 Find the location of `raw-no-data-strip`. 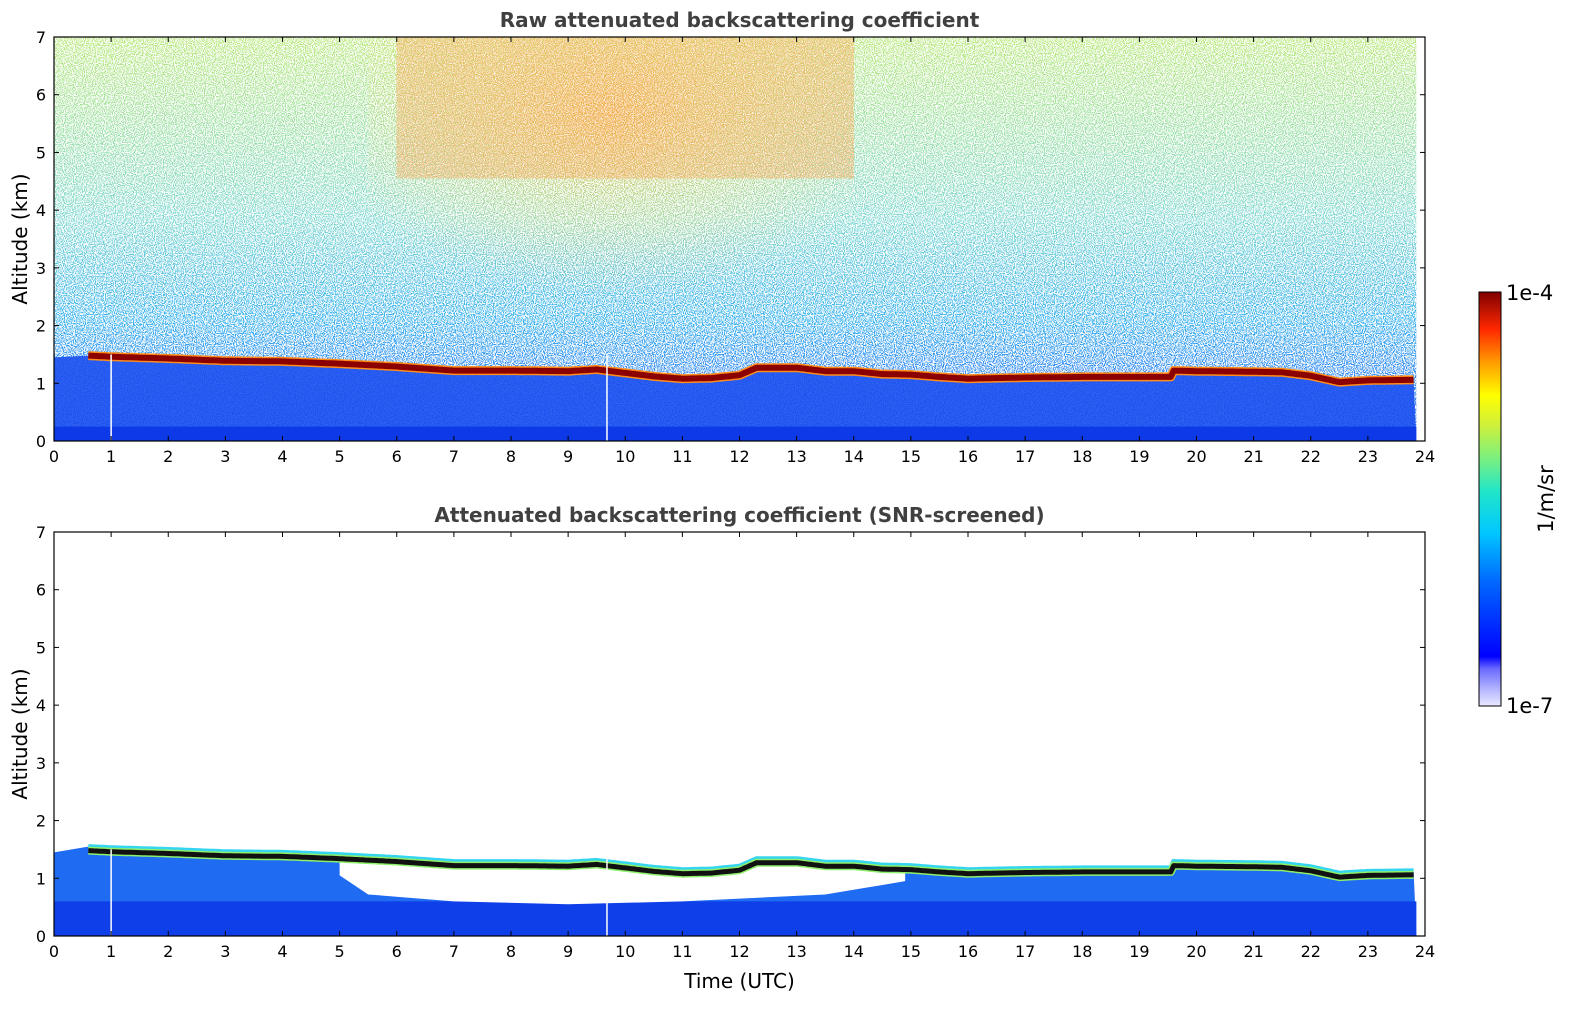

raw-no-data-strip is located at coordinates (1420, 239).